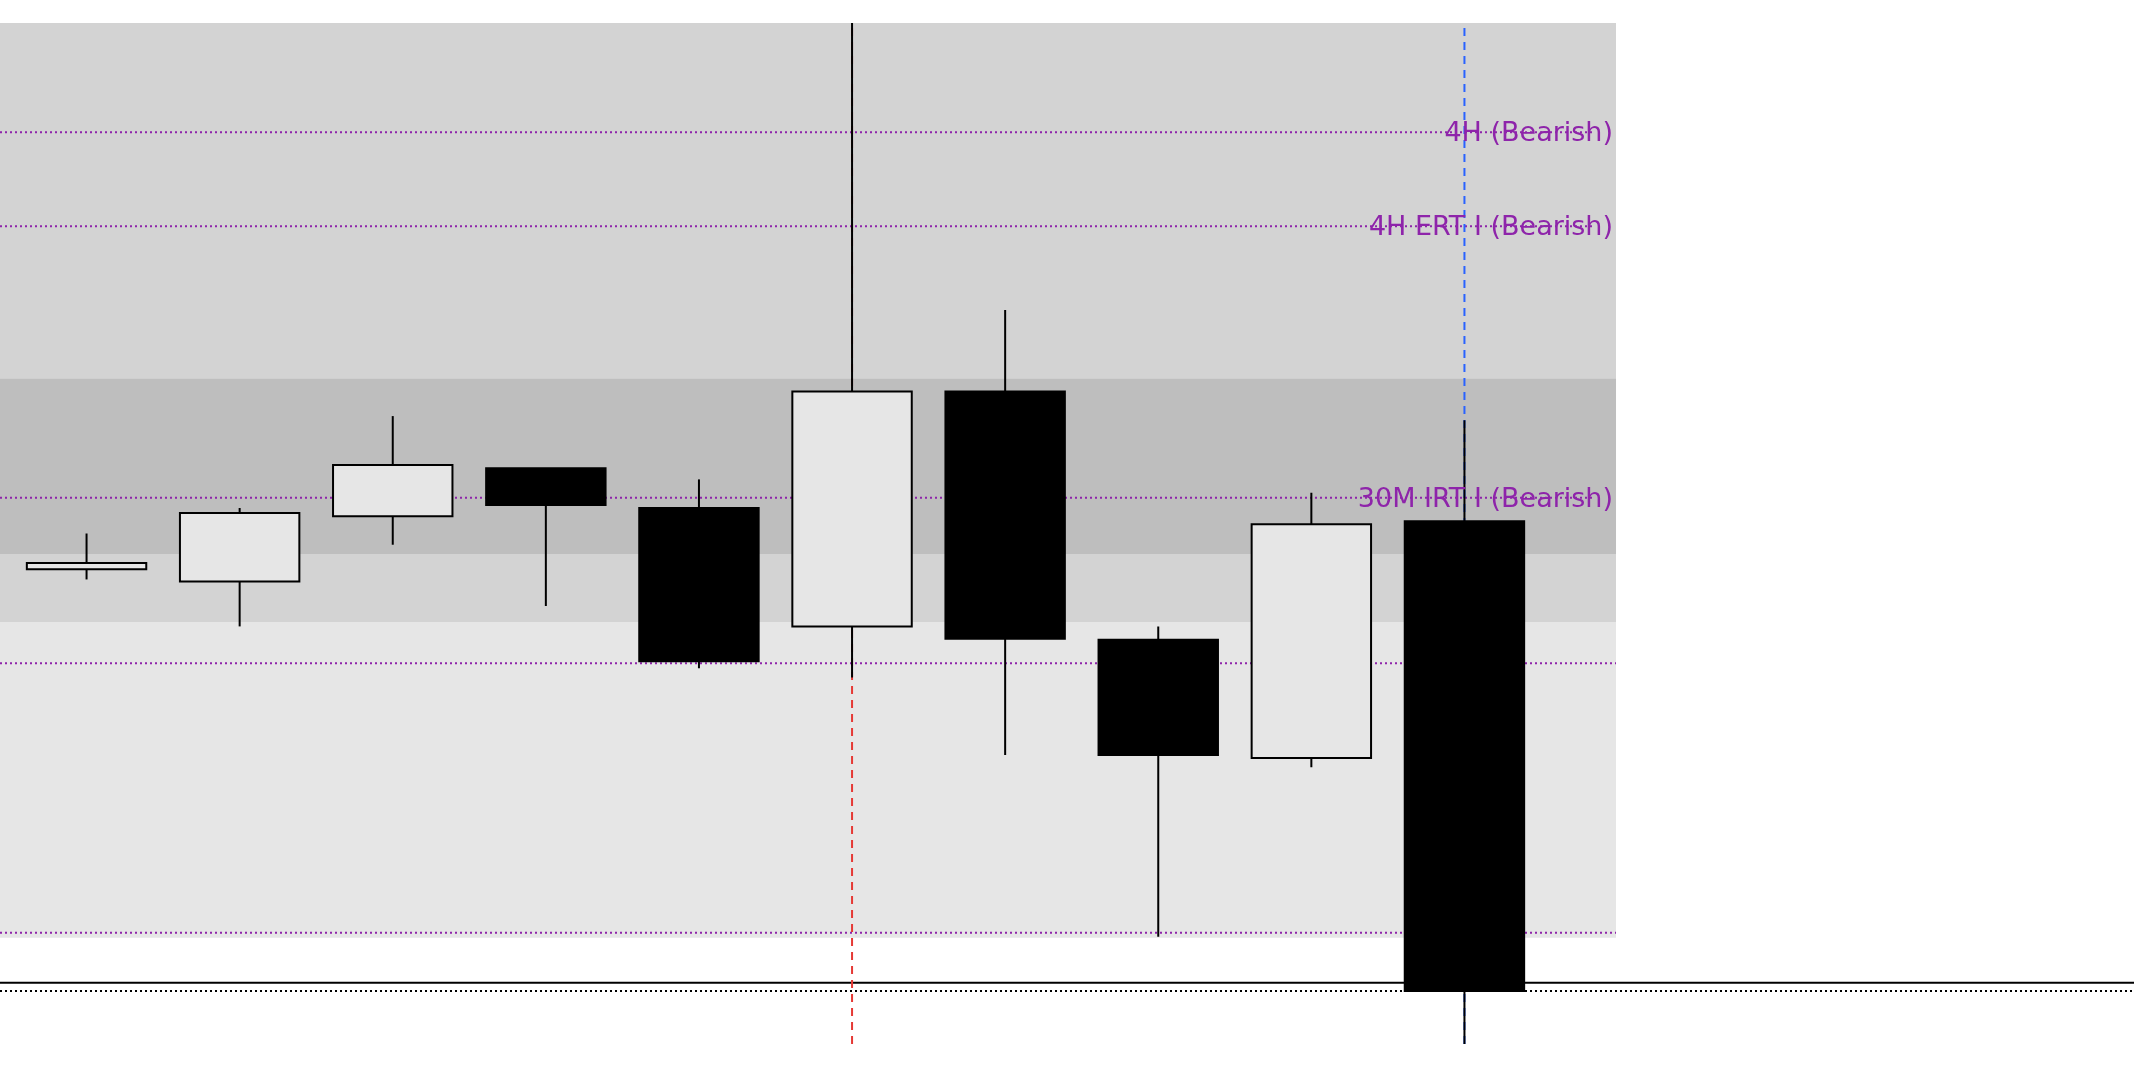 This screenshot has width=2134, height=1092. What do you see at coordinates (1490, 226) in the screenshot?
I see `ref-line-label: 4H ERT I (Bearish)` at bounding box center [1490, 226].